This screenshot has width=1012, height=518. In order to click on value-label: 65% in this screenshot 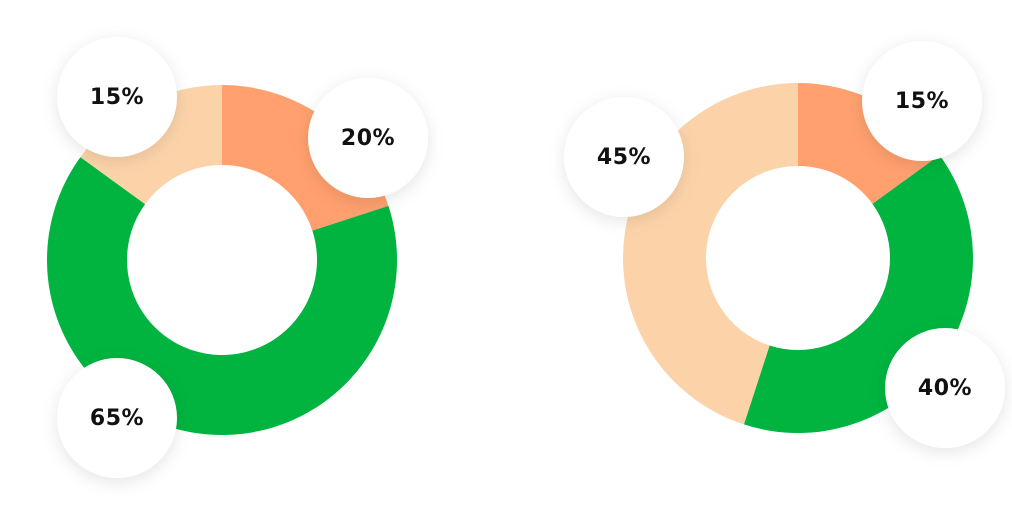, I will do `click(117, 418)`.